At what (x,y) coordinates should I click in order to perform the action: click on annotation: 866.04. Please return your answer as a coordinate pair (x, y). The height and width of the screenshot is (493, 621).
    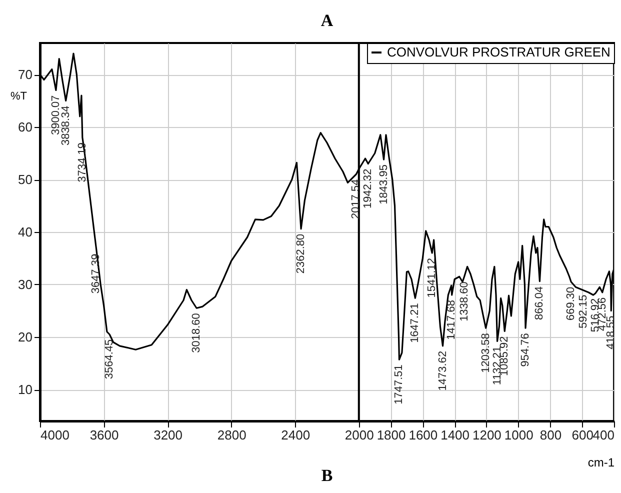
    Looking at the image, I should click on (540, 303).